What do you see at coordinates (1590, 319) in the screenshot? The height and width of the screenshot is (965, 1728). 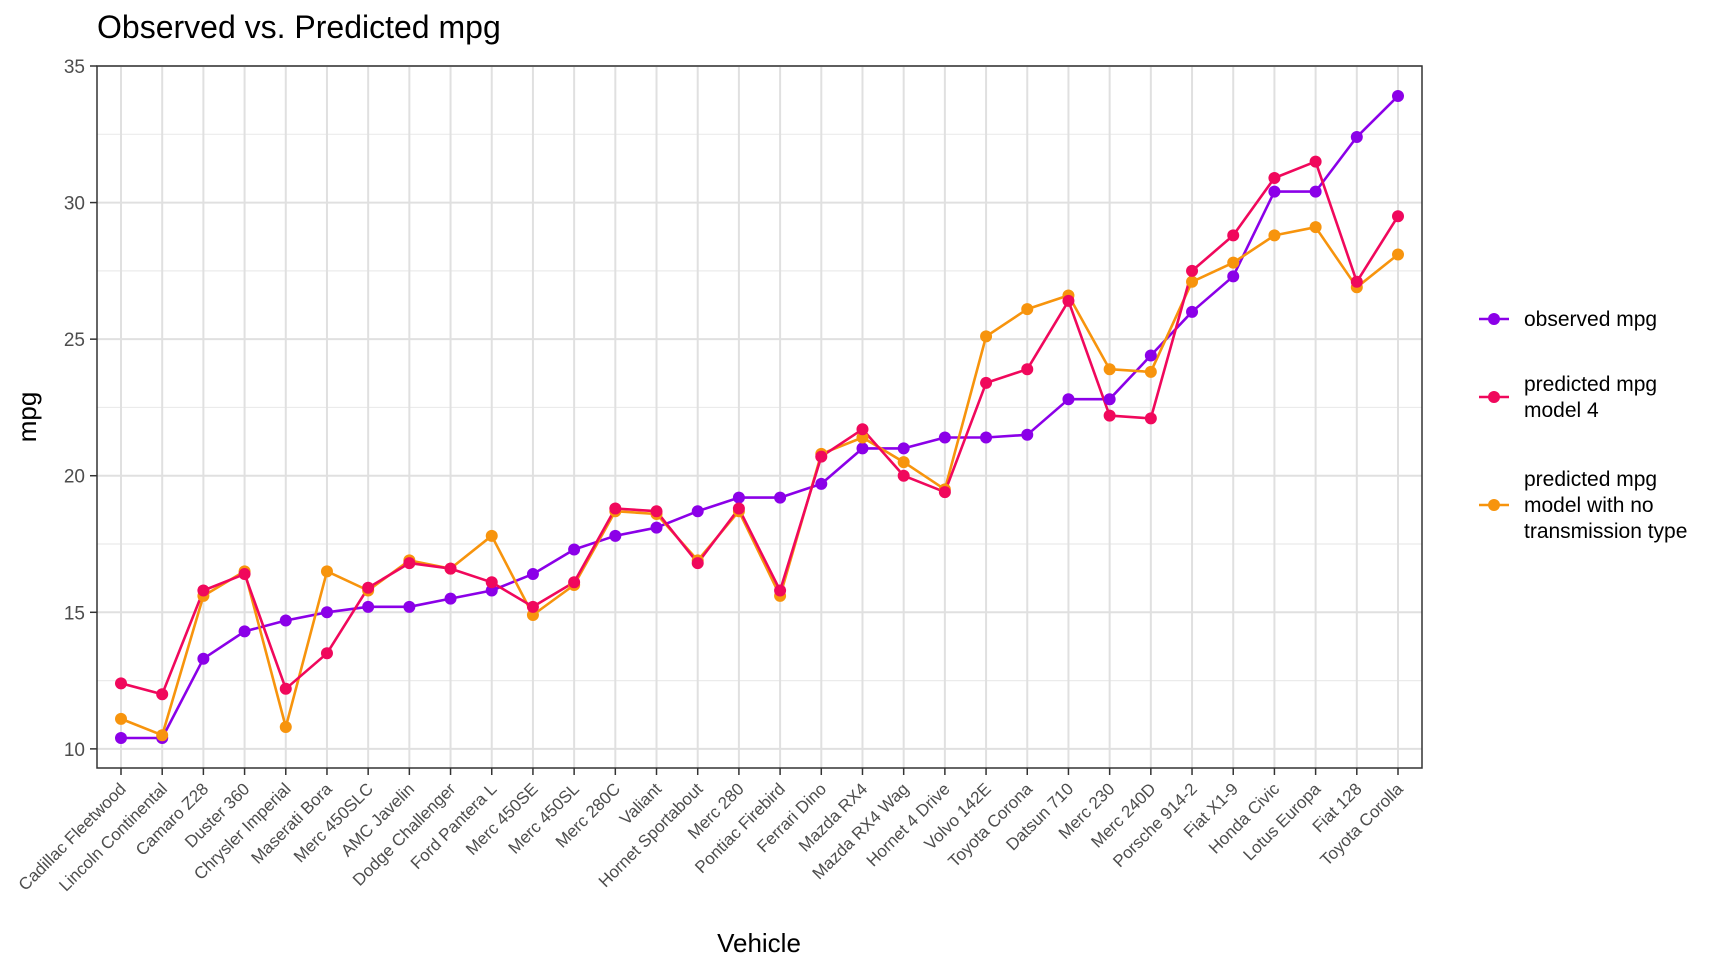 I see `legend-label: observed mpg` at bounding box center [1590, 319].